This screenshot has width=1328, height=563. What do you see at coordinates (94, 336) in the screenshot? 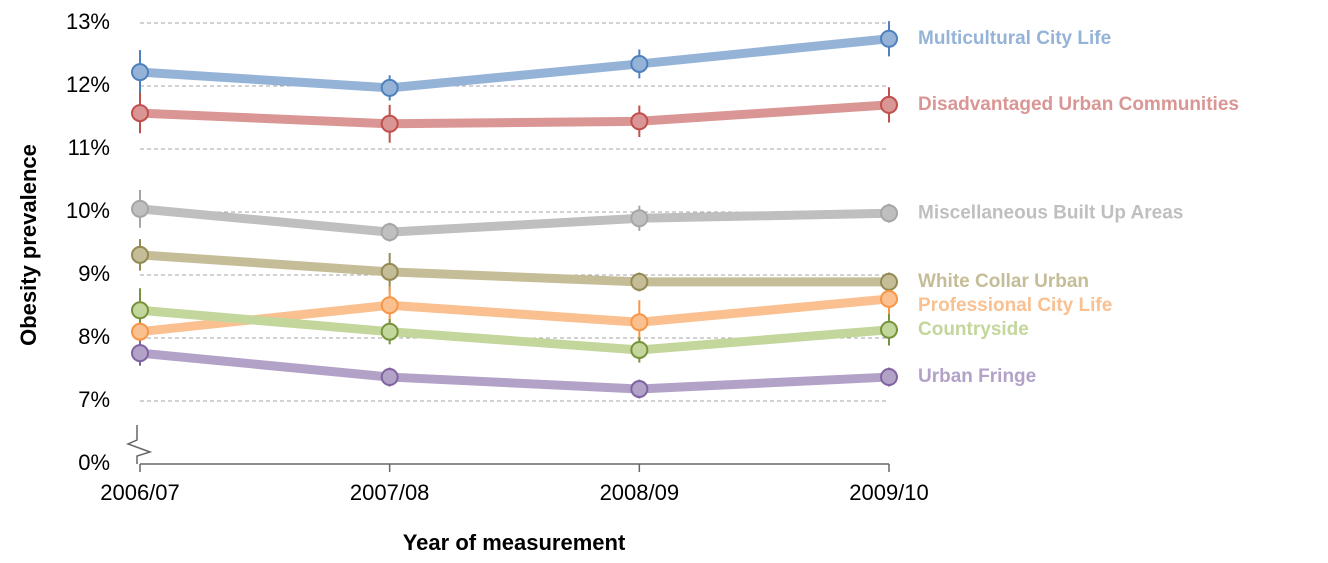
I see `y-tick-label: 8%` at bounding box center [94, 336].